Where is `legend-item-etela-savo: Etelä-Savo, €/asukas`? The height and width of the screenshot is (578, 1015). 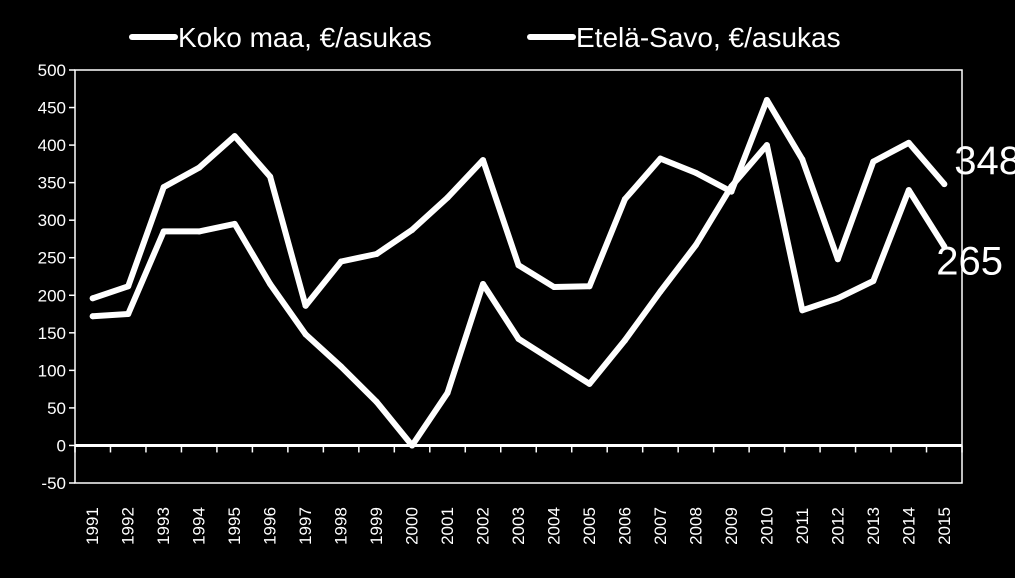 legend-item-etela-savo: Etelä-Savo, €/asukas is located at coordinates (684, 37).